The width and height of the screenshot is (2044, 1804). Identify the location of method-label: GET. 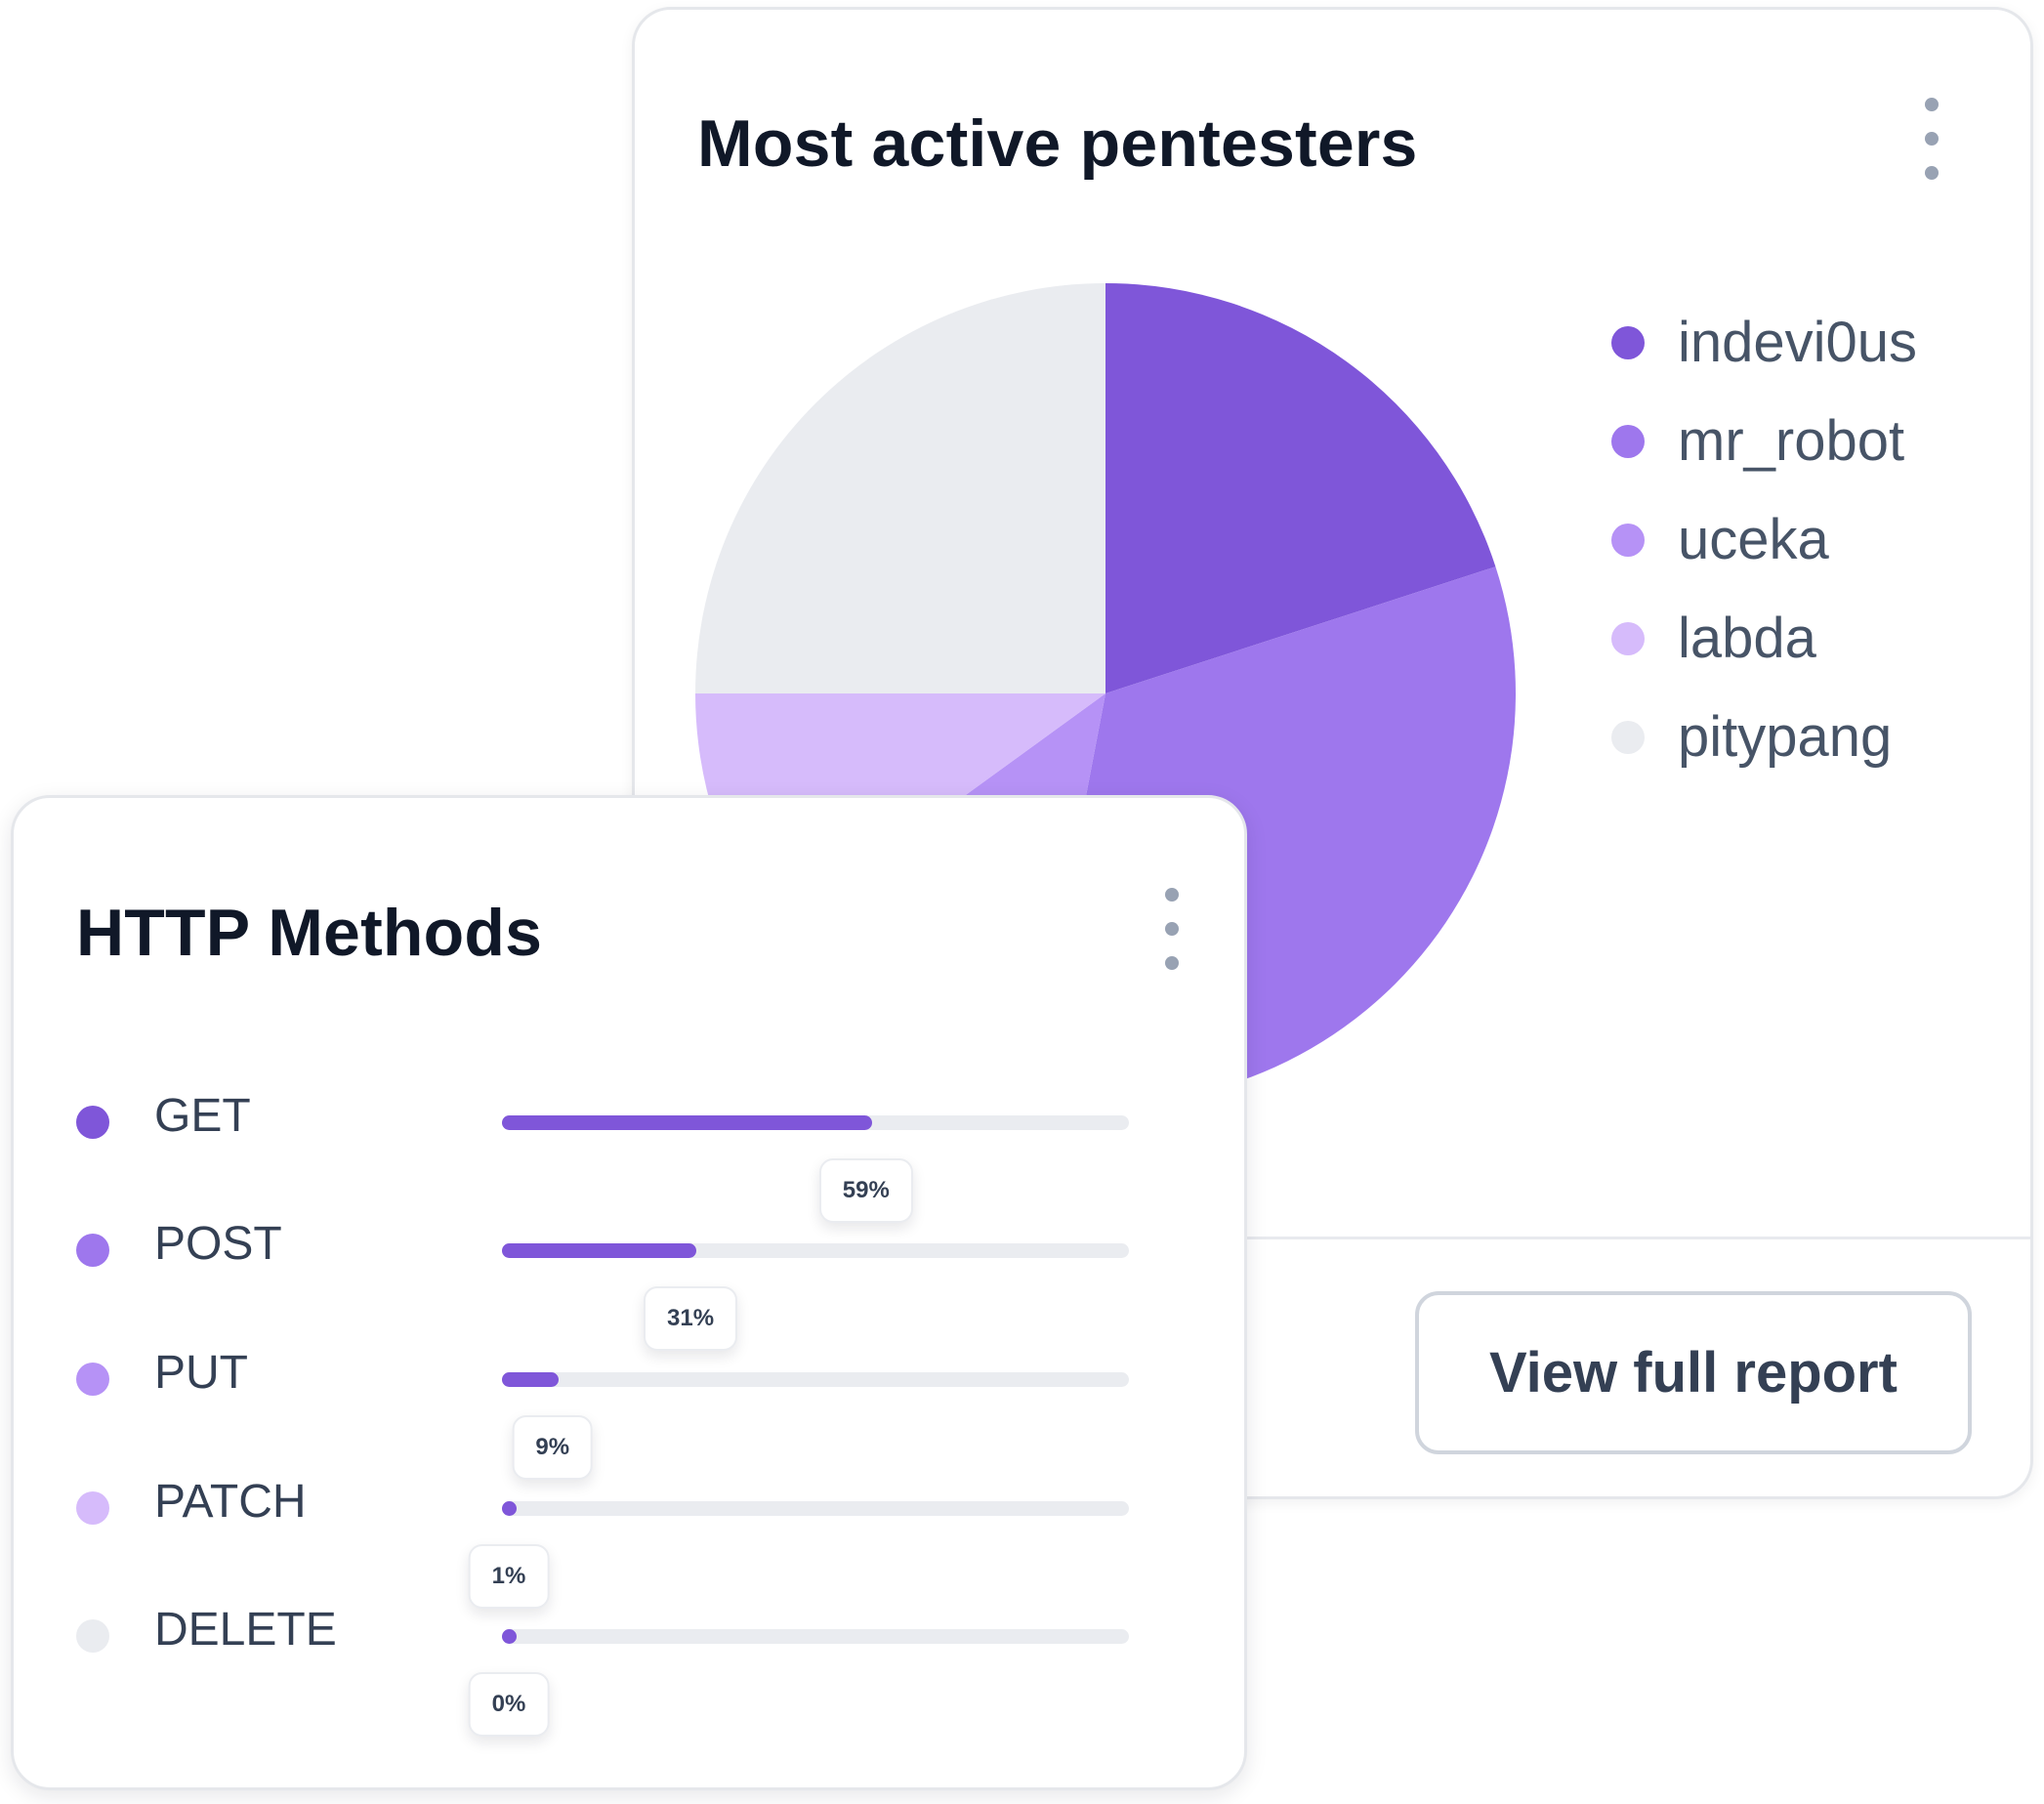
(202, 1116).